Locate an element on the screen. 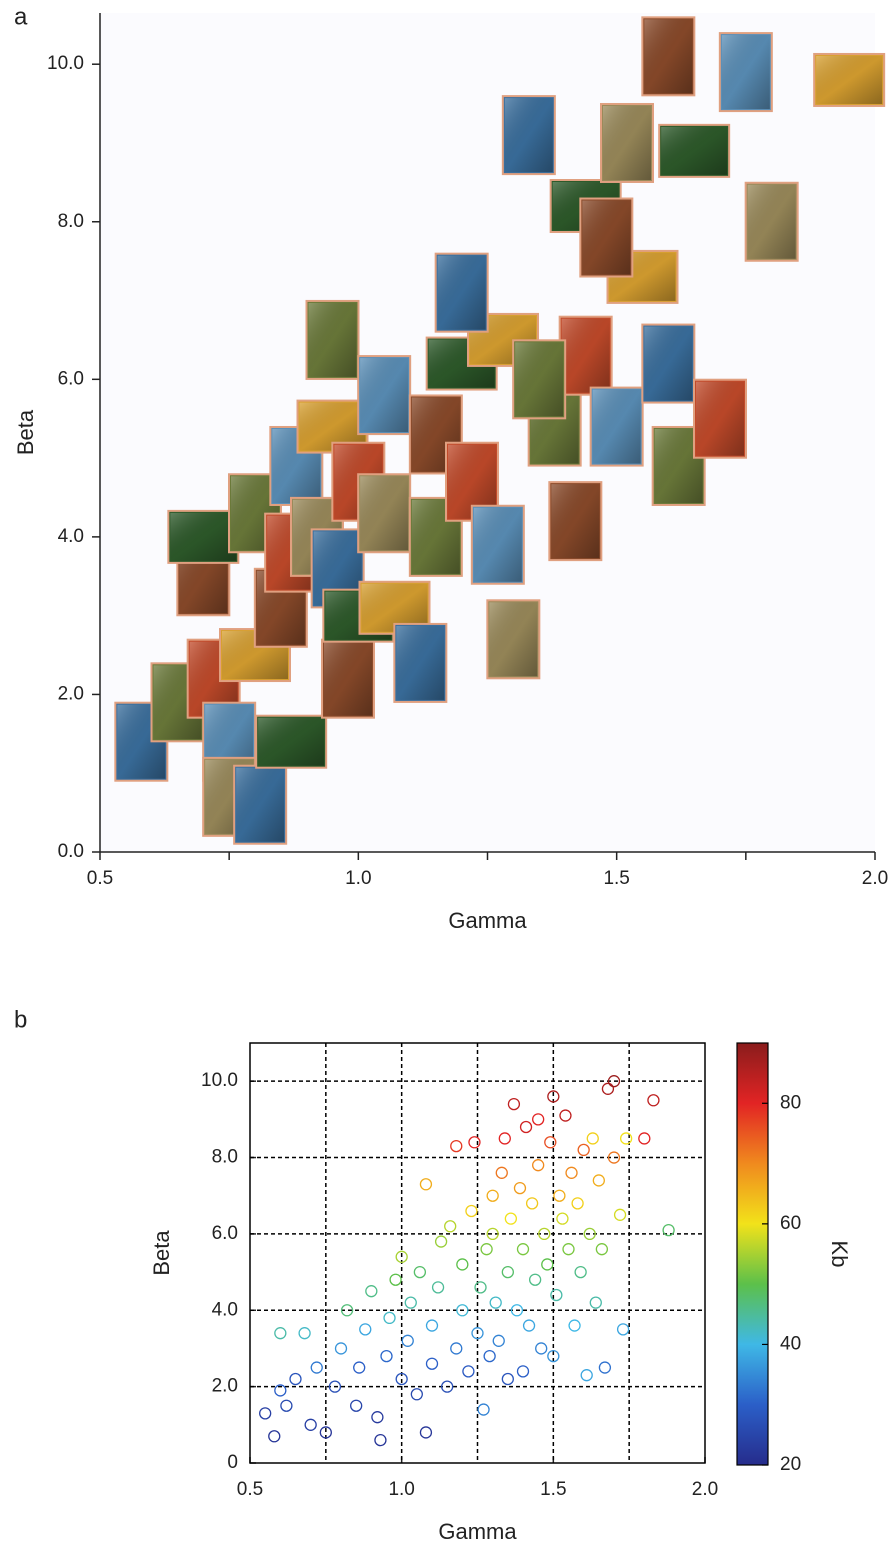 The width and height of the screenshot is (893, 1551). x-tick-label: 1.5 is located at coordinates (616, 878).